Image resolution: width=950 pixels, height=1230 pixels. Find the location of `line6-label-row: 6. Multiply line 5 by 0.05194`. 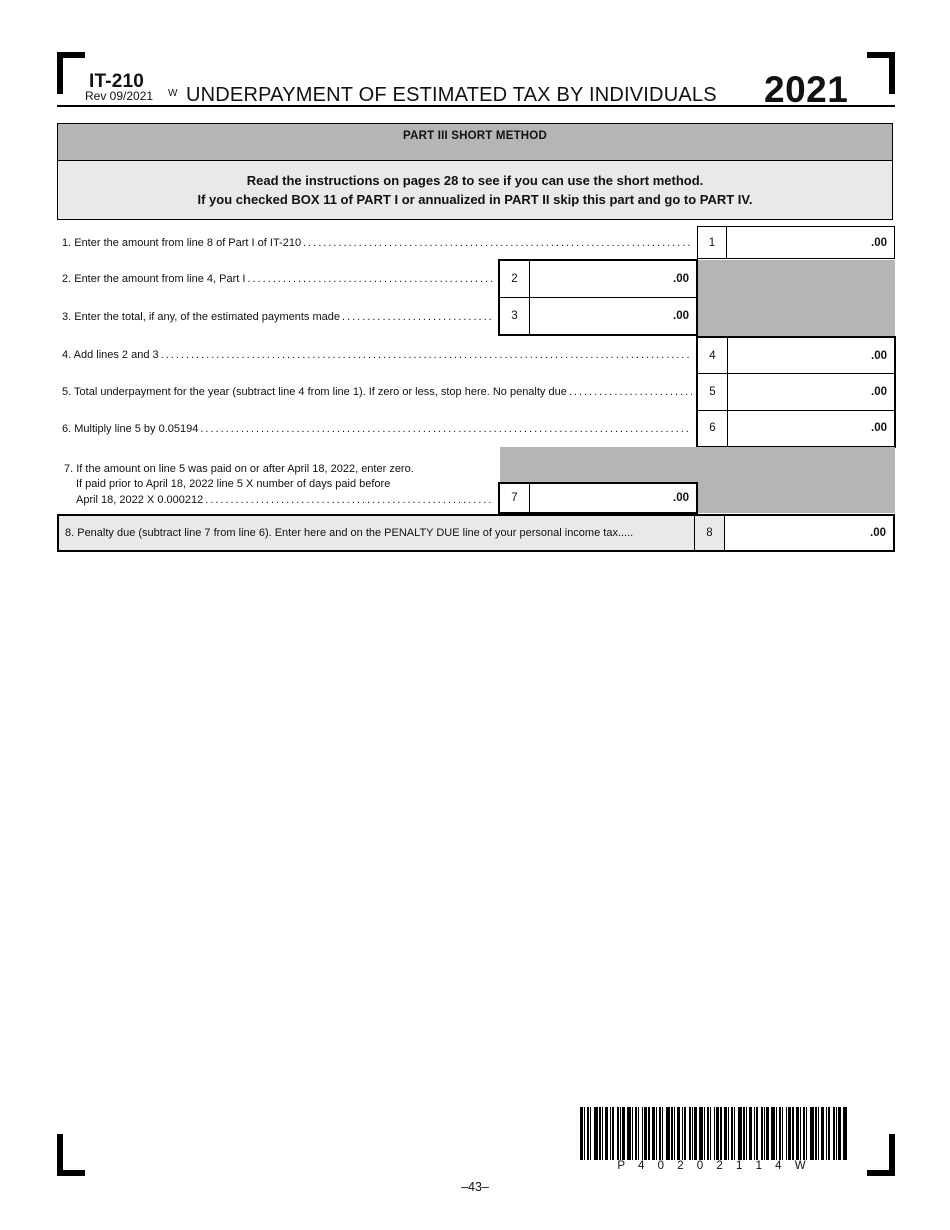

line6-label-row: 6. Multiply line 5 by 0.05194 is located at coordinates (377, 428).